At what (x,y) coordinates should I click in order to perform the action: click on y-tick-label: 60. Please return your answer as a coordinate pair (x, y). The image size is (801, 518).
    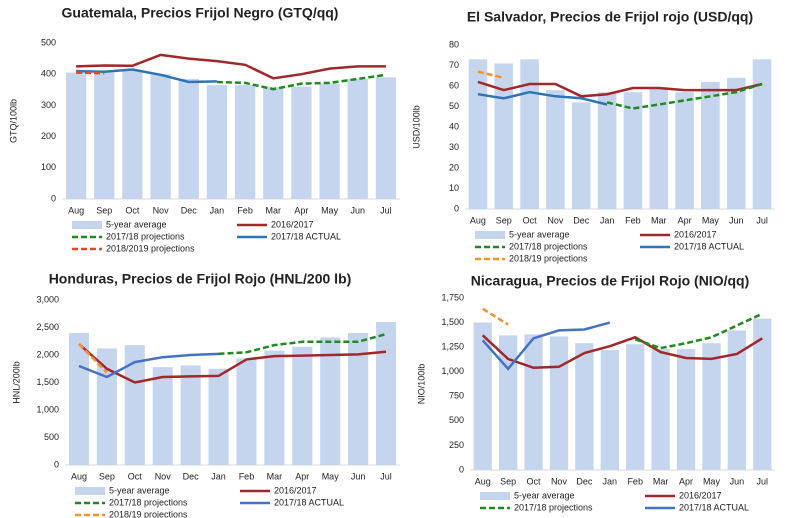
    Looking at the image, I should click on (454, 85).